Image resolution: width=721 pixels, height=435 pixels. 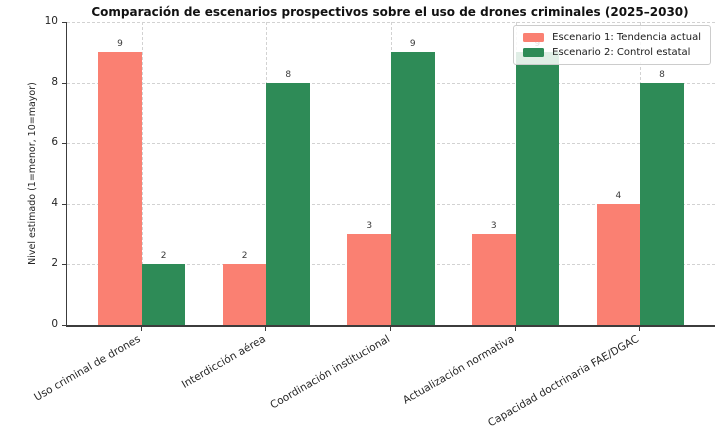 I want to click on bar-series1-cat4, so click(x=494, y=279).